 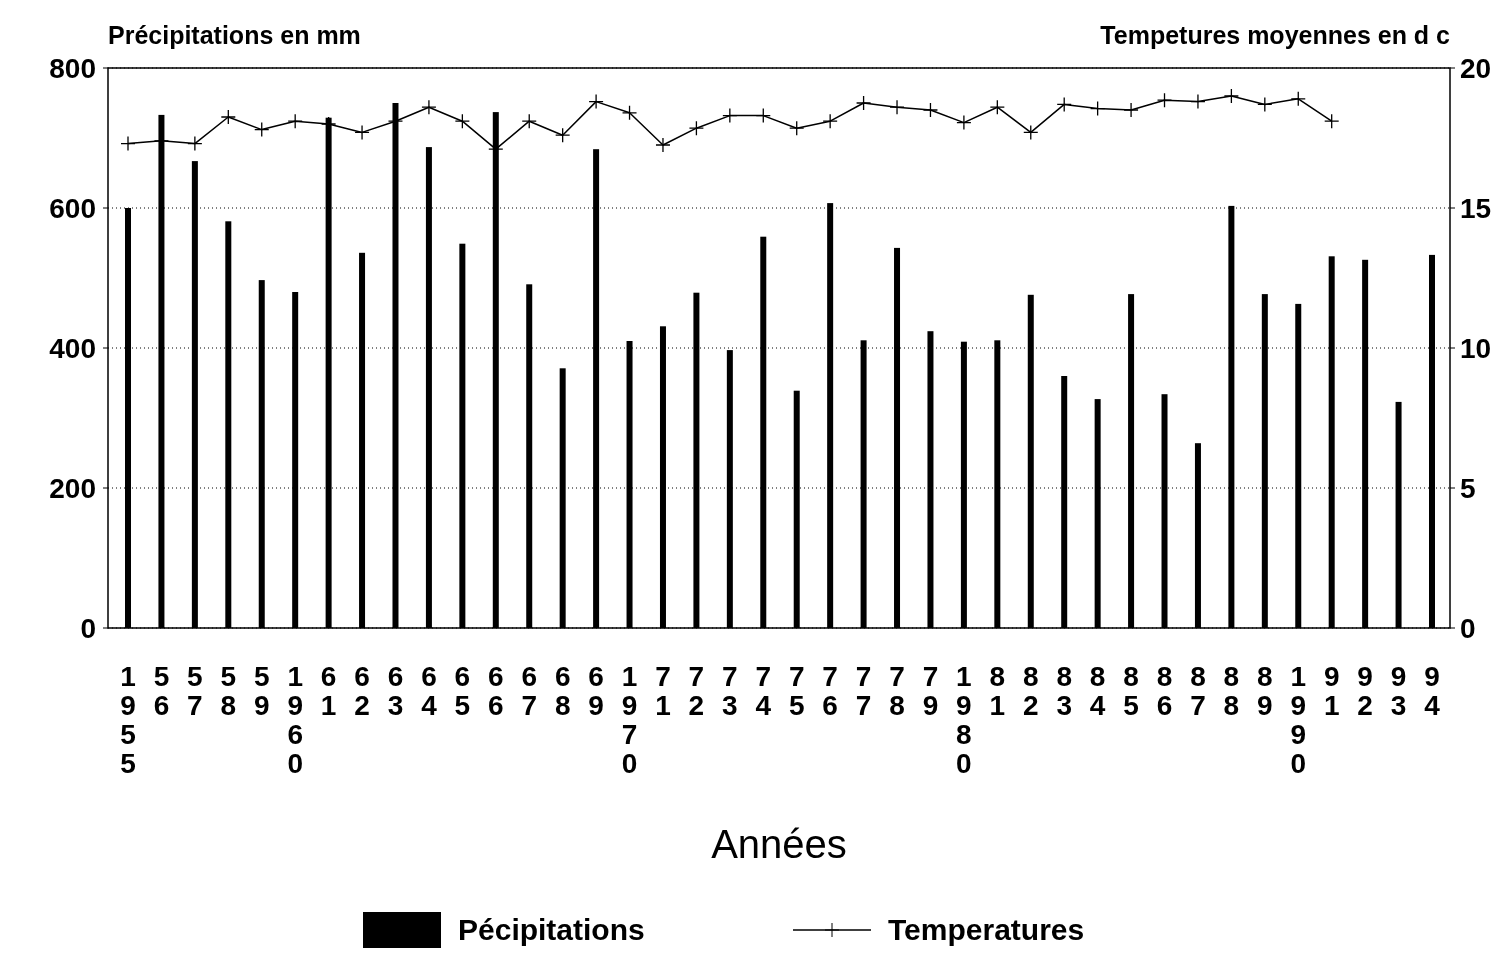 What do you see at coordinates (997, 691) in the screenshot?
I see `x-tick-label: 81` at bounding box center [997, 691].